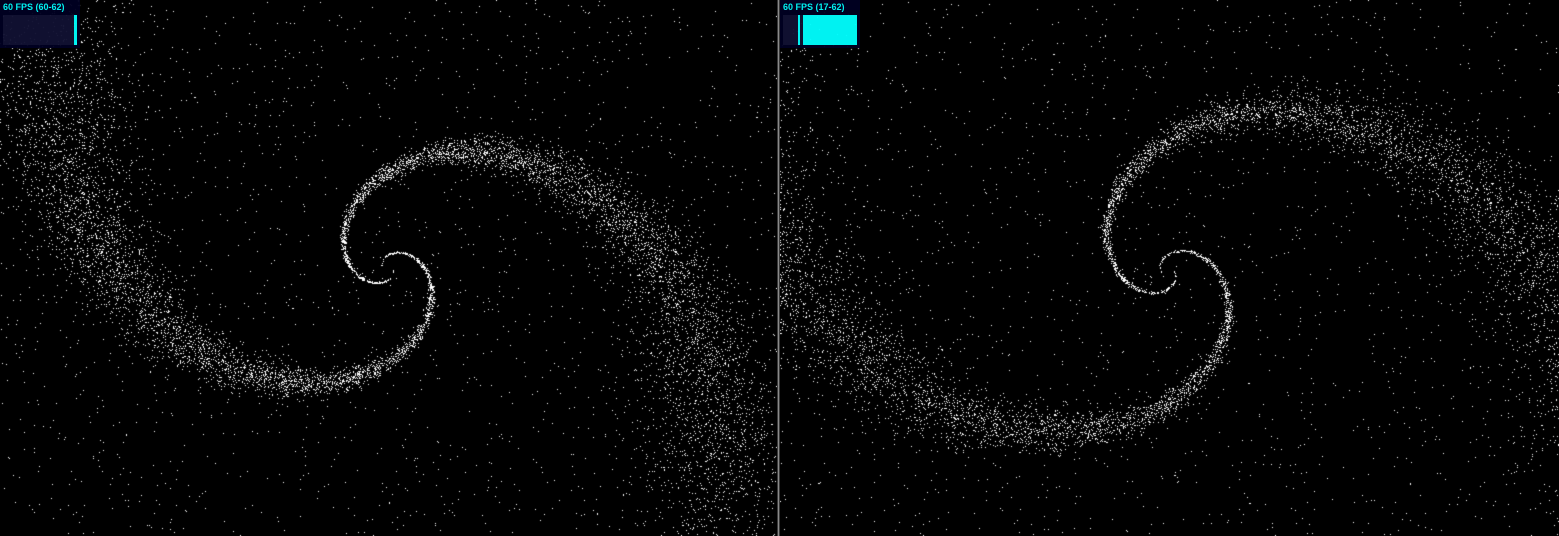  I want to click on fps-stats-panel: 60 FPS (60-62), so click(40, 24).